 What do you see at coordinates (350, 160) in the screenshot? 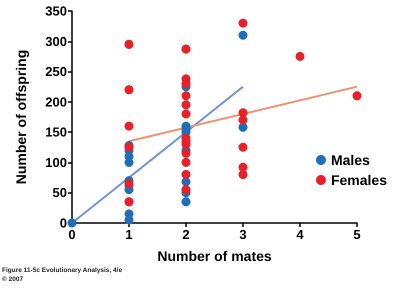
I see `legend-label: Males` at bounding box center [350, 160].